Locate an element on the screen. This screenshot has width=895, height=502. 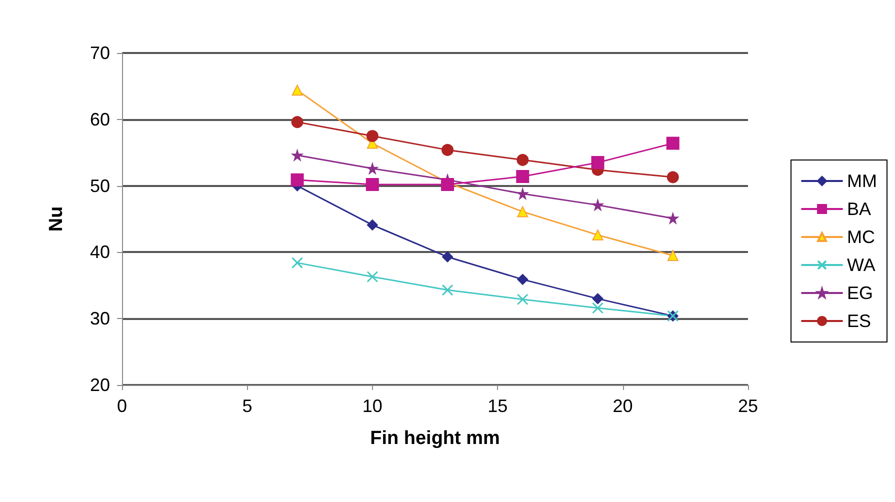
x-tick-label: 20 is located at coordinates (622, 406).